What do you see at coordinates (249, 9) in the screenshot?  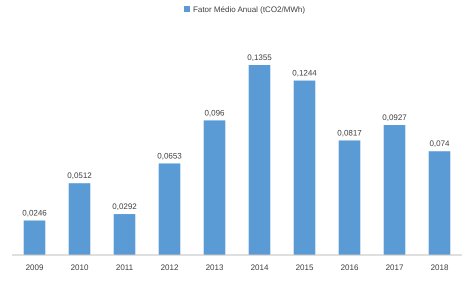 I see `legend-label: Fator Médio Anual (tCO2/MWh)` at bounding box center [249, 9].